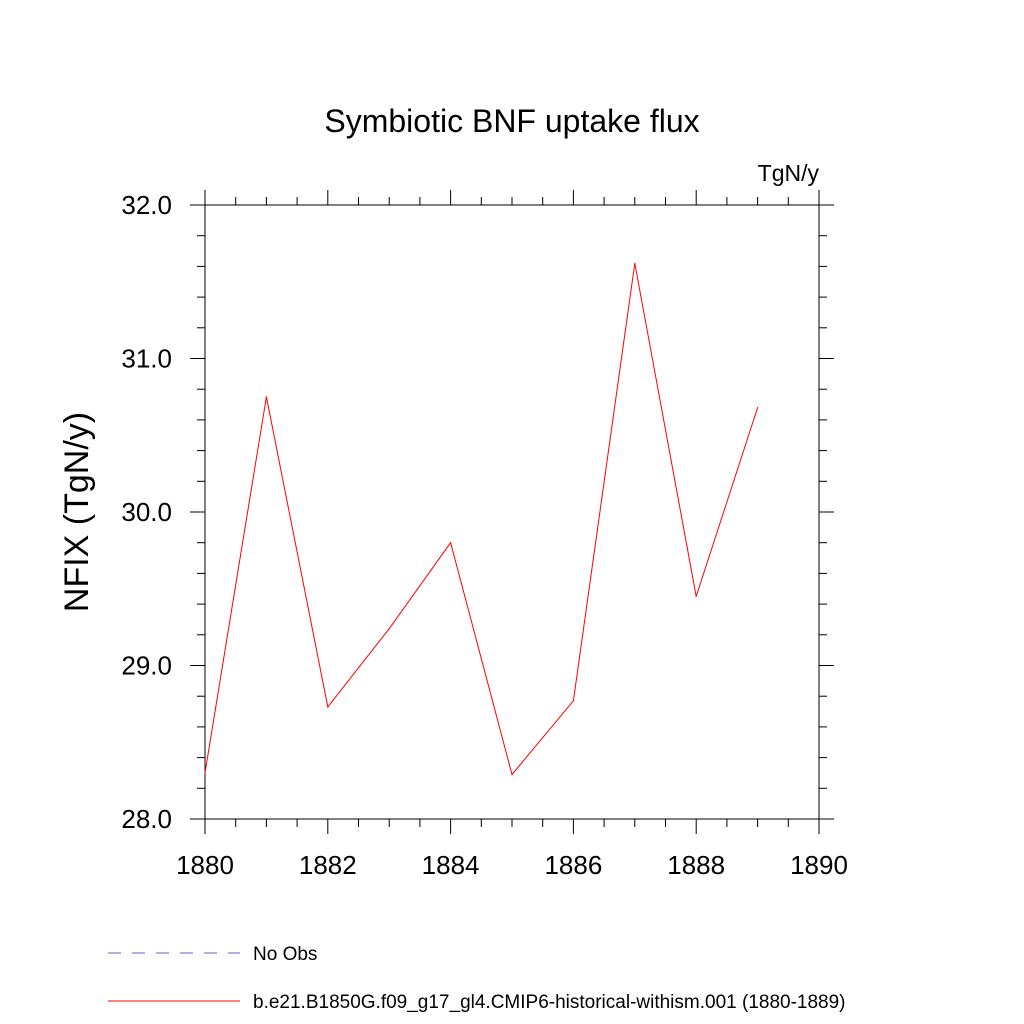 The image size is (1024, 1024). I want to click on y-axis-label: NFIX (TgN/y), so click(77, 512).